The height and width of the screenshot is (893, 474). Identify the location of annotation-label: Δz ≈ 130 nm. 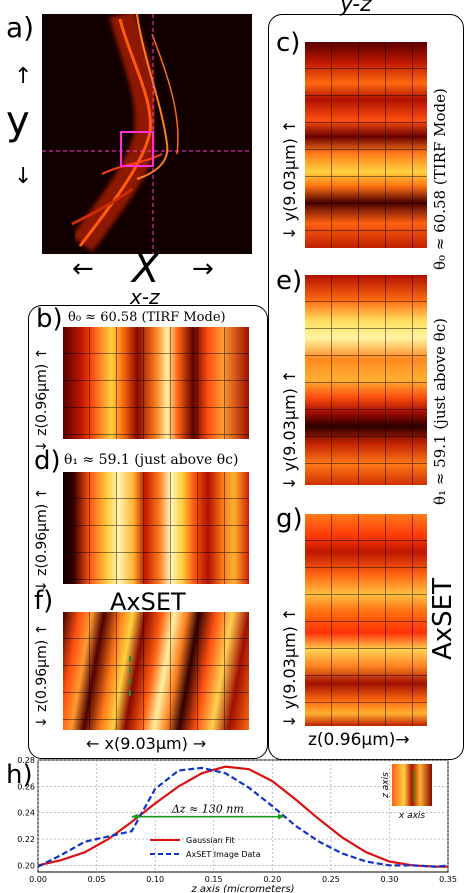
(207, 809).